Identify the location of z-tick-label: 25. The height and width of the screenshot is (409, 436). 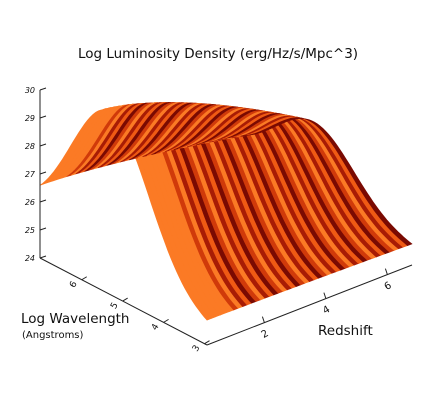
(30, 230).